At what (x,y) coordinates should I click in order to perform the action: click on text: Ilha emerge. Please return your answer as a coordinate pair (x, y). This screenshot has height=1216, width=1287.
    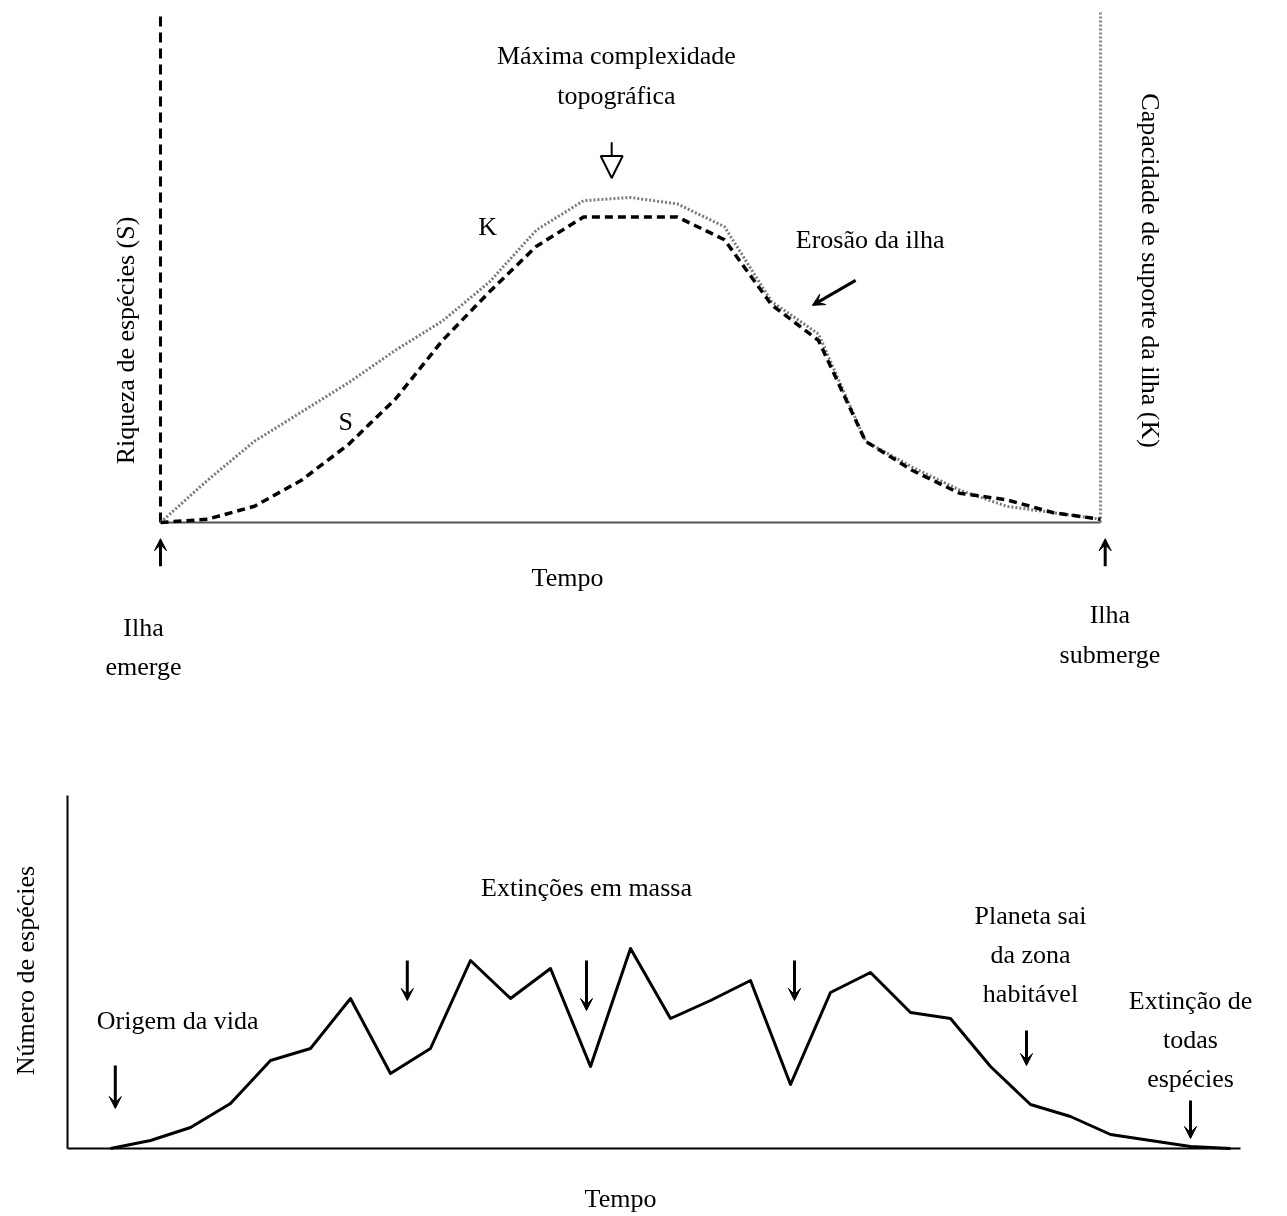
    Looking at the image, I should click on (143, 646).